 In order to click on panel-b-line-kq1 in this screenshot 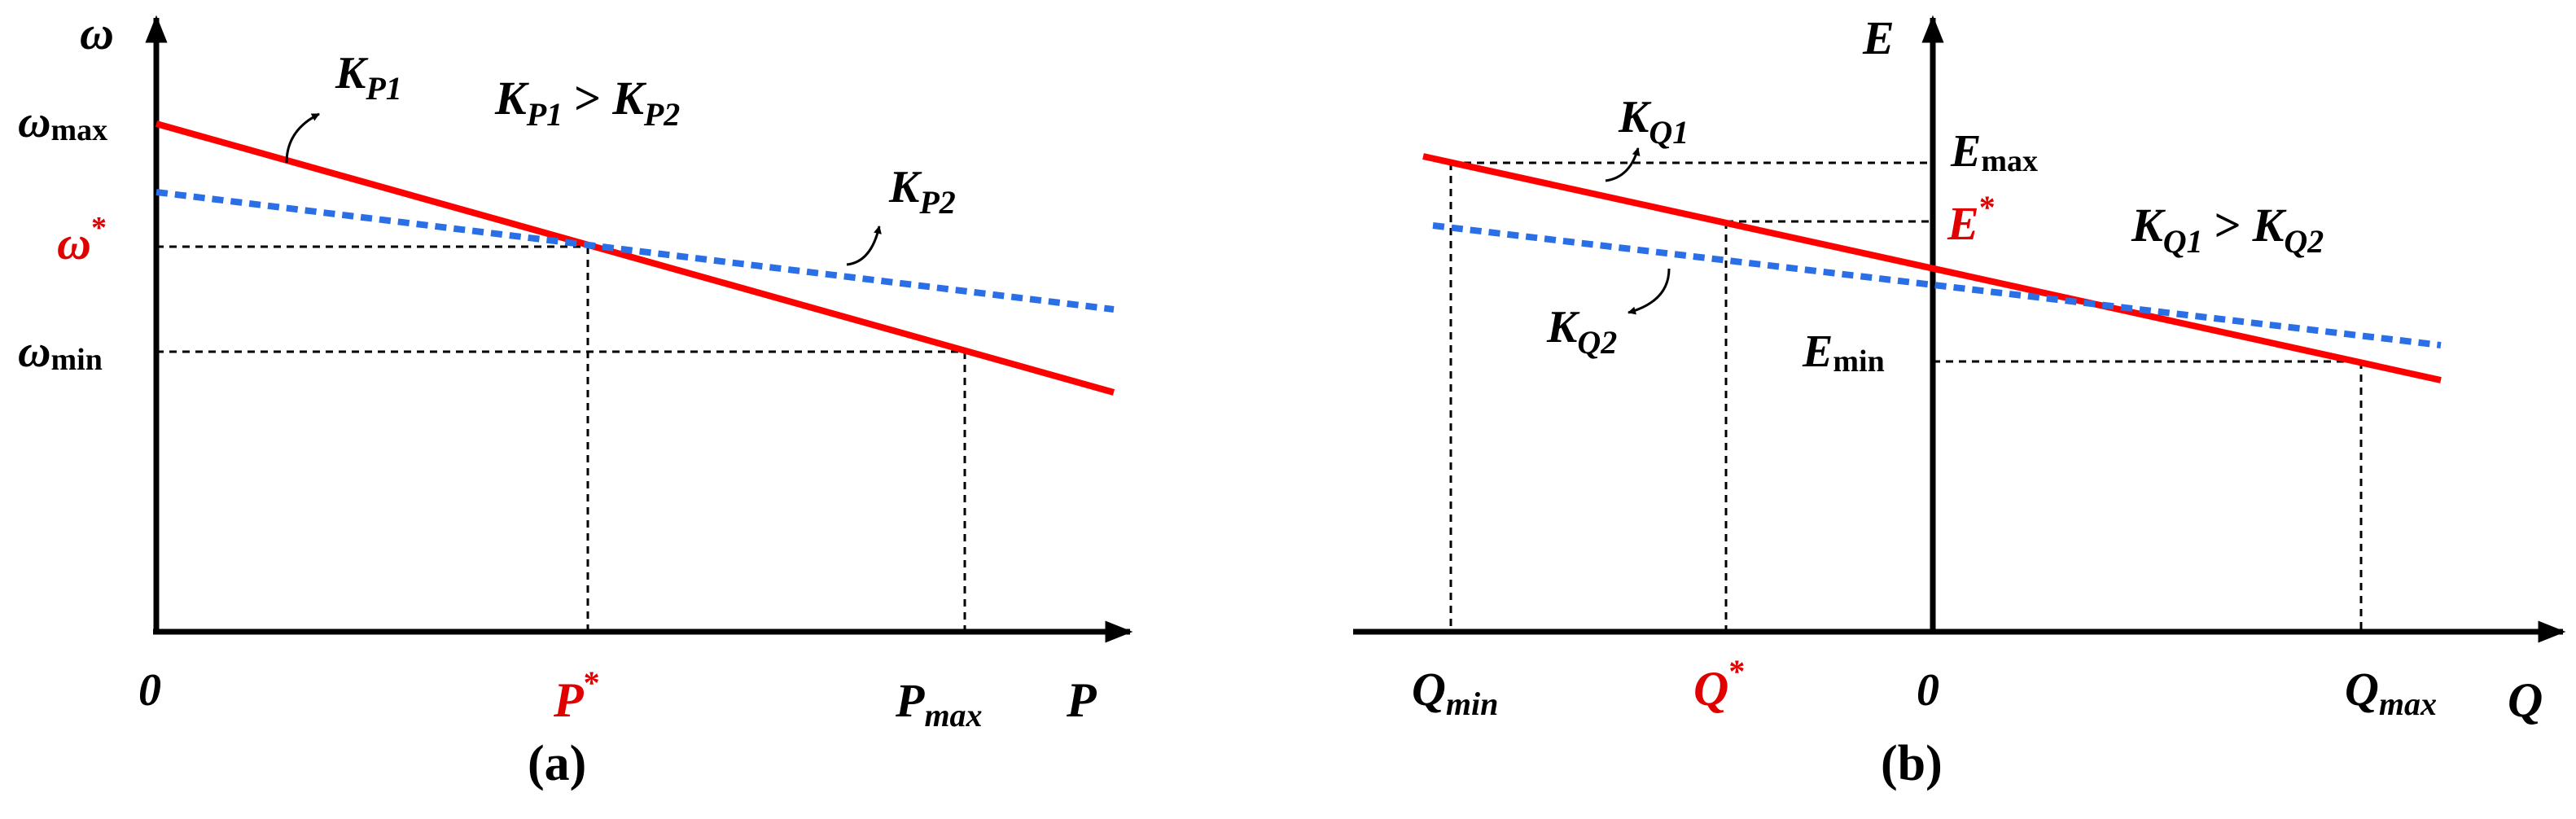, I will do `click(1932, 268)`.